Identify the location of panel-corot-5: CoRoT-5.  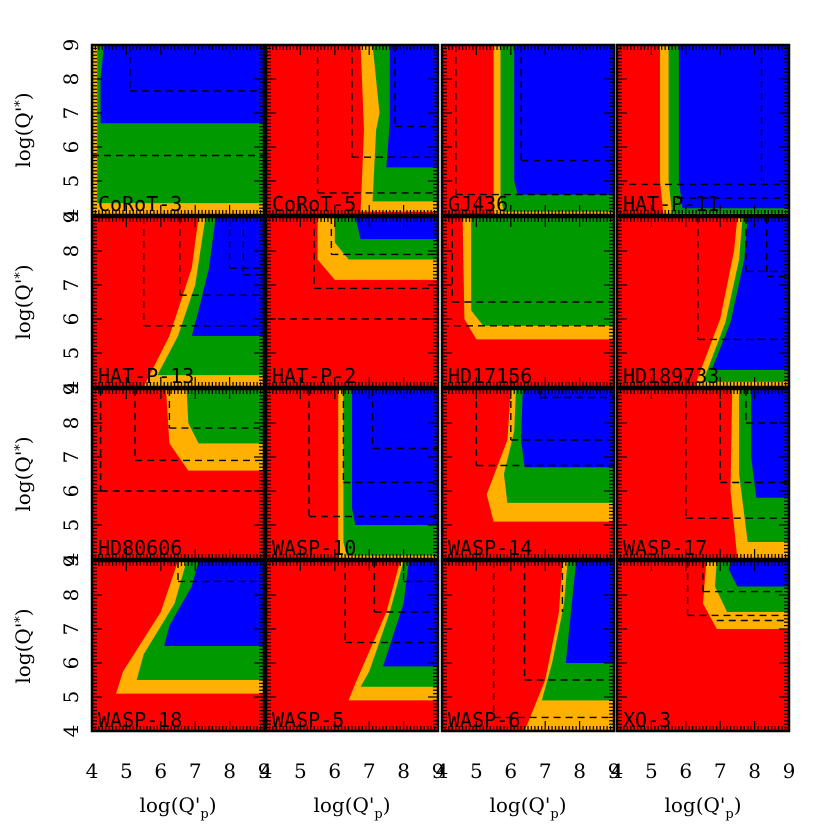
(352, 130).